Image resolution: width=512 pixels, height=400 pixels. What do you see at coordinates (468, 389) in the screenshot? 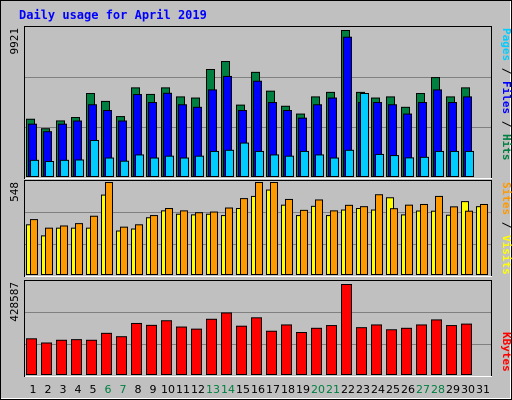
I see `day-label-30: 30` at bounding box center [468, 389].